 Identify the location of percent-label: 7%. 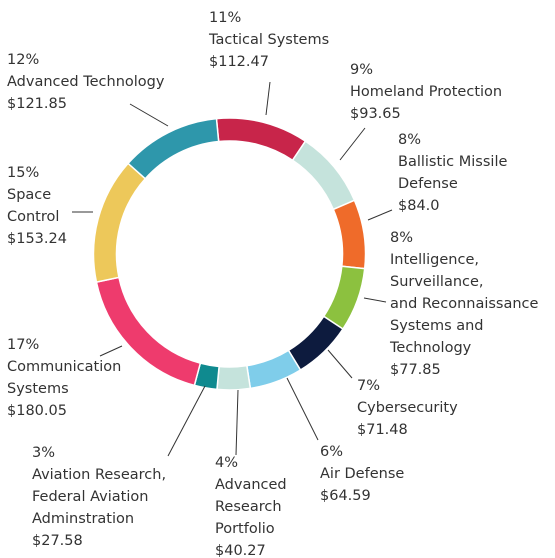
(368, 386).